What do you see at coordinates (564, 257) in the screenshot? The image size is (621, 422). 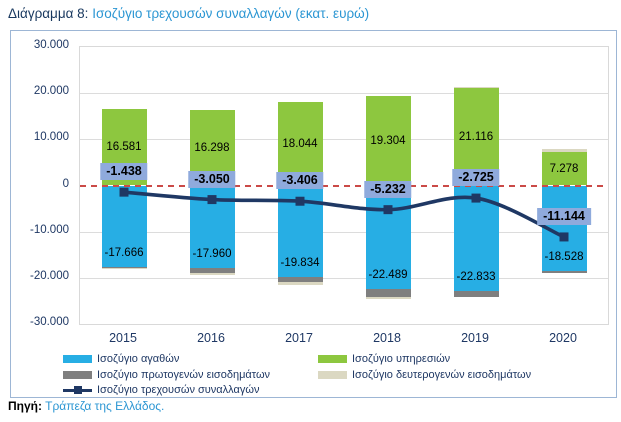 I see `goods-value-label-2020: -18.528` at bounding box center [564, 257].